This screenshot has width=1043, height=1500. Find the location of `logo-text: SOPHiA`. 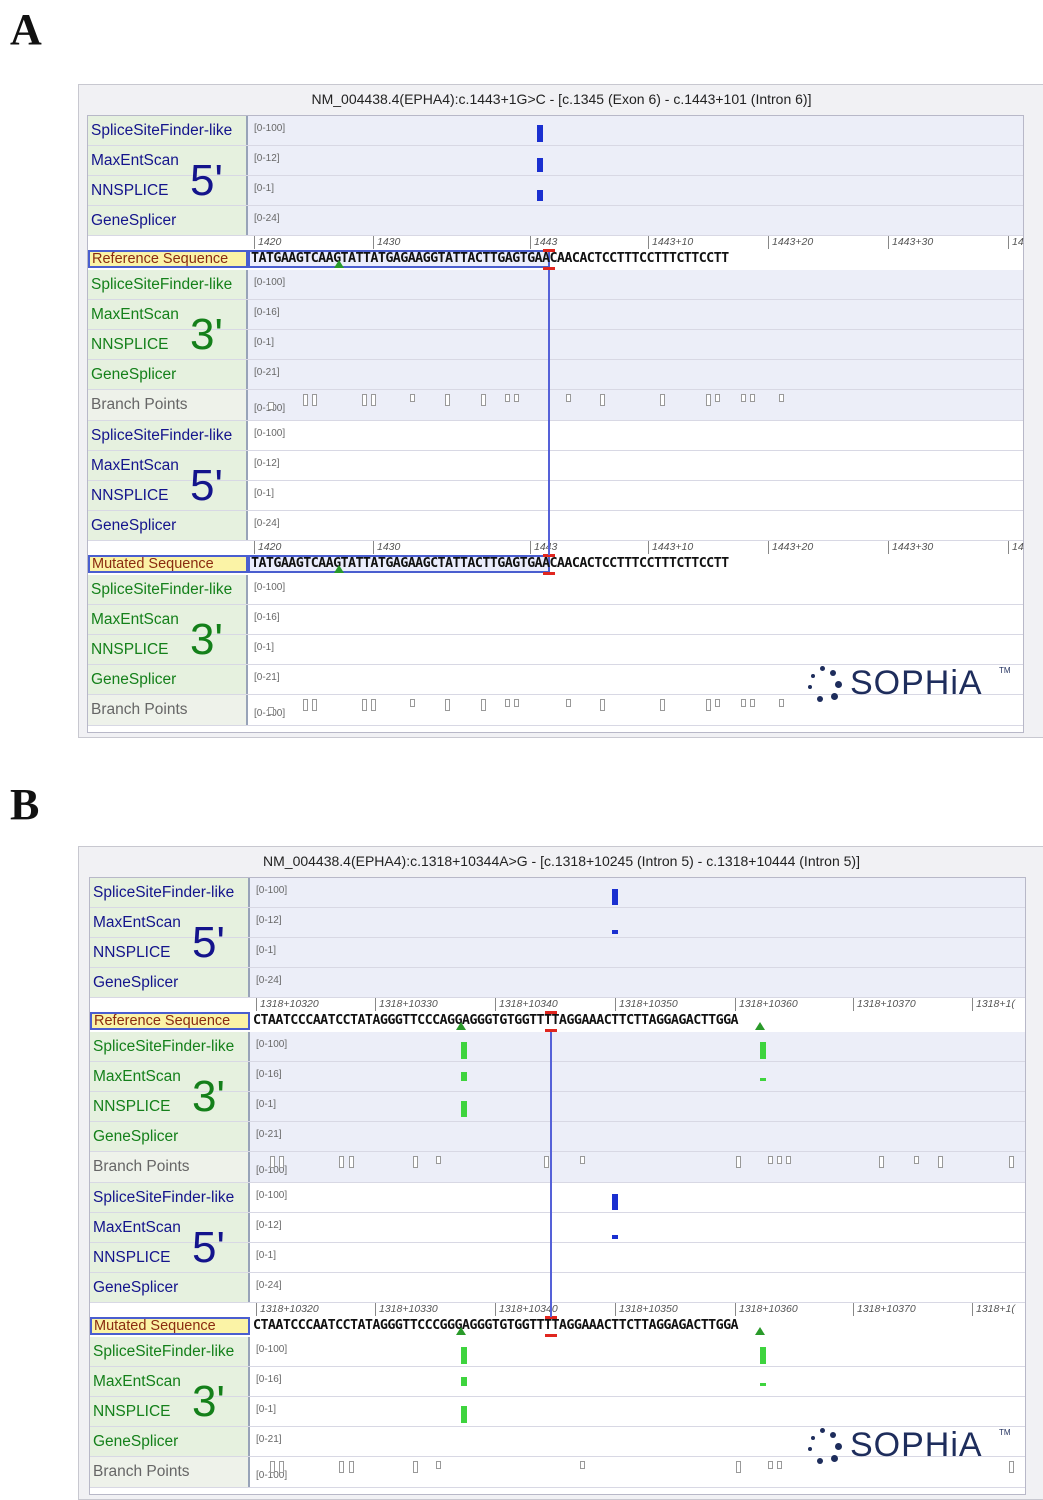

logo-text: SOPHiA is located at coordinates (916, 1445).